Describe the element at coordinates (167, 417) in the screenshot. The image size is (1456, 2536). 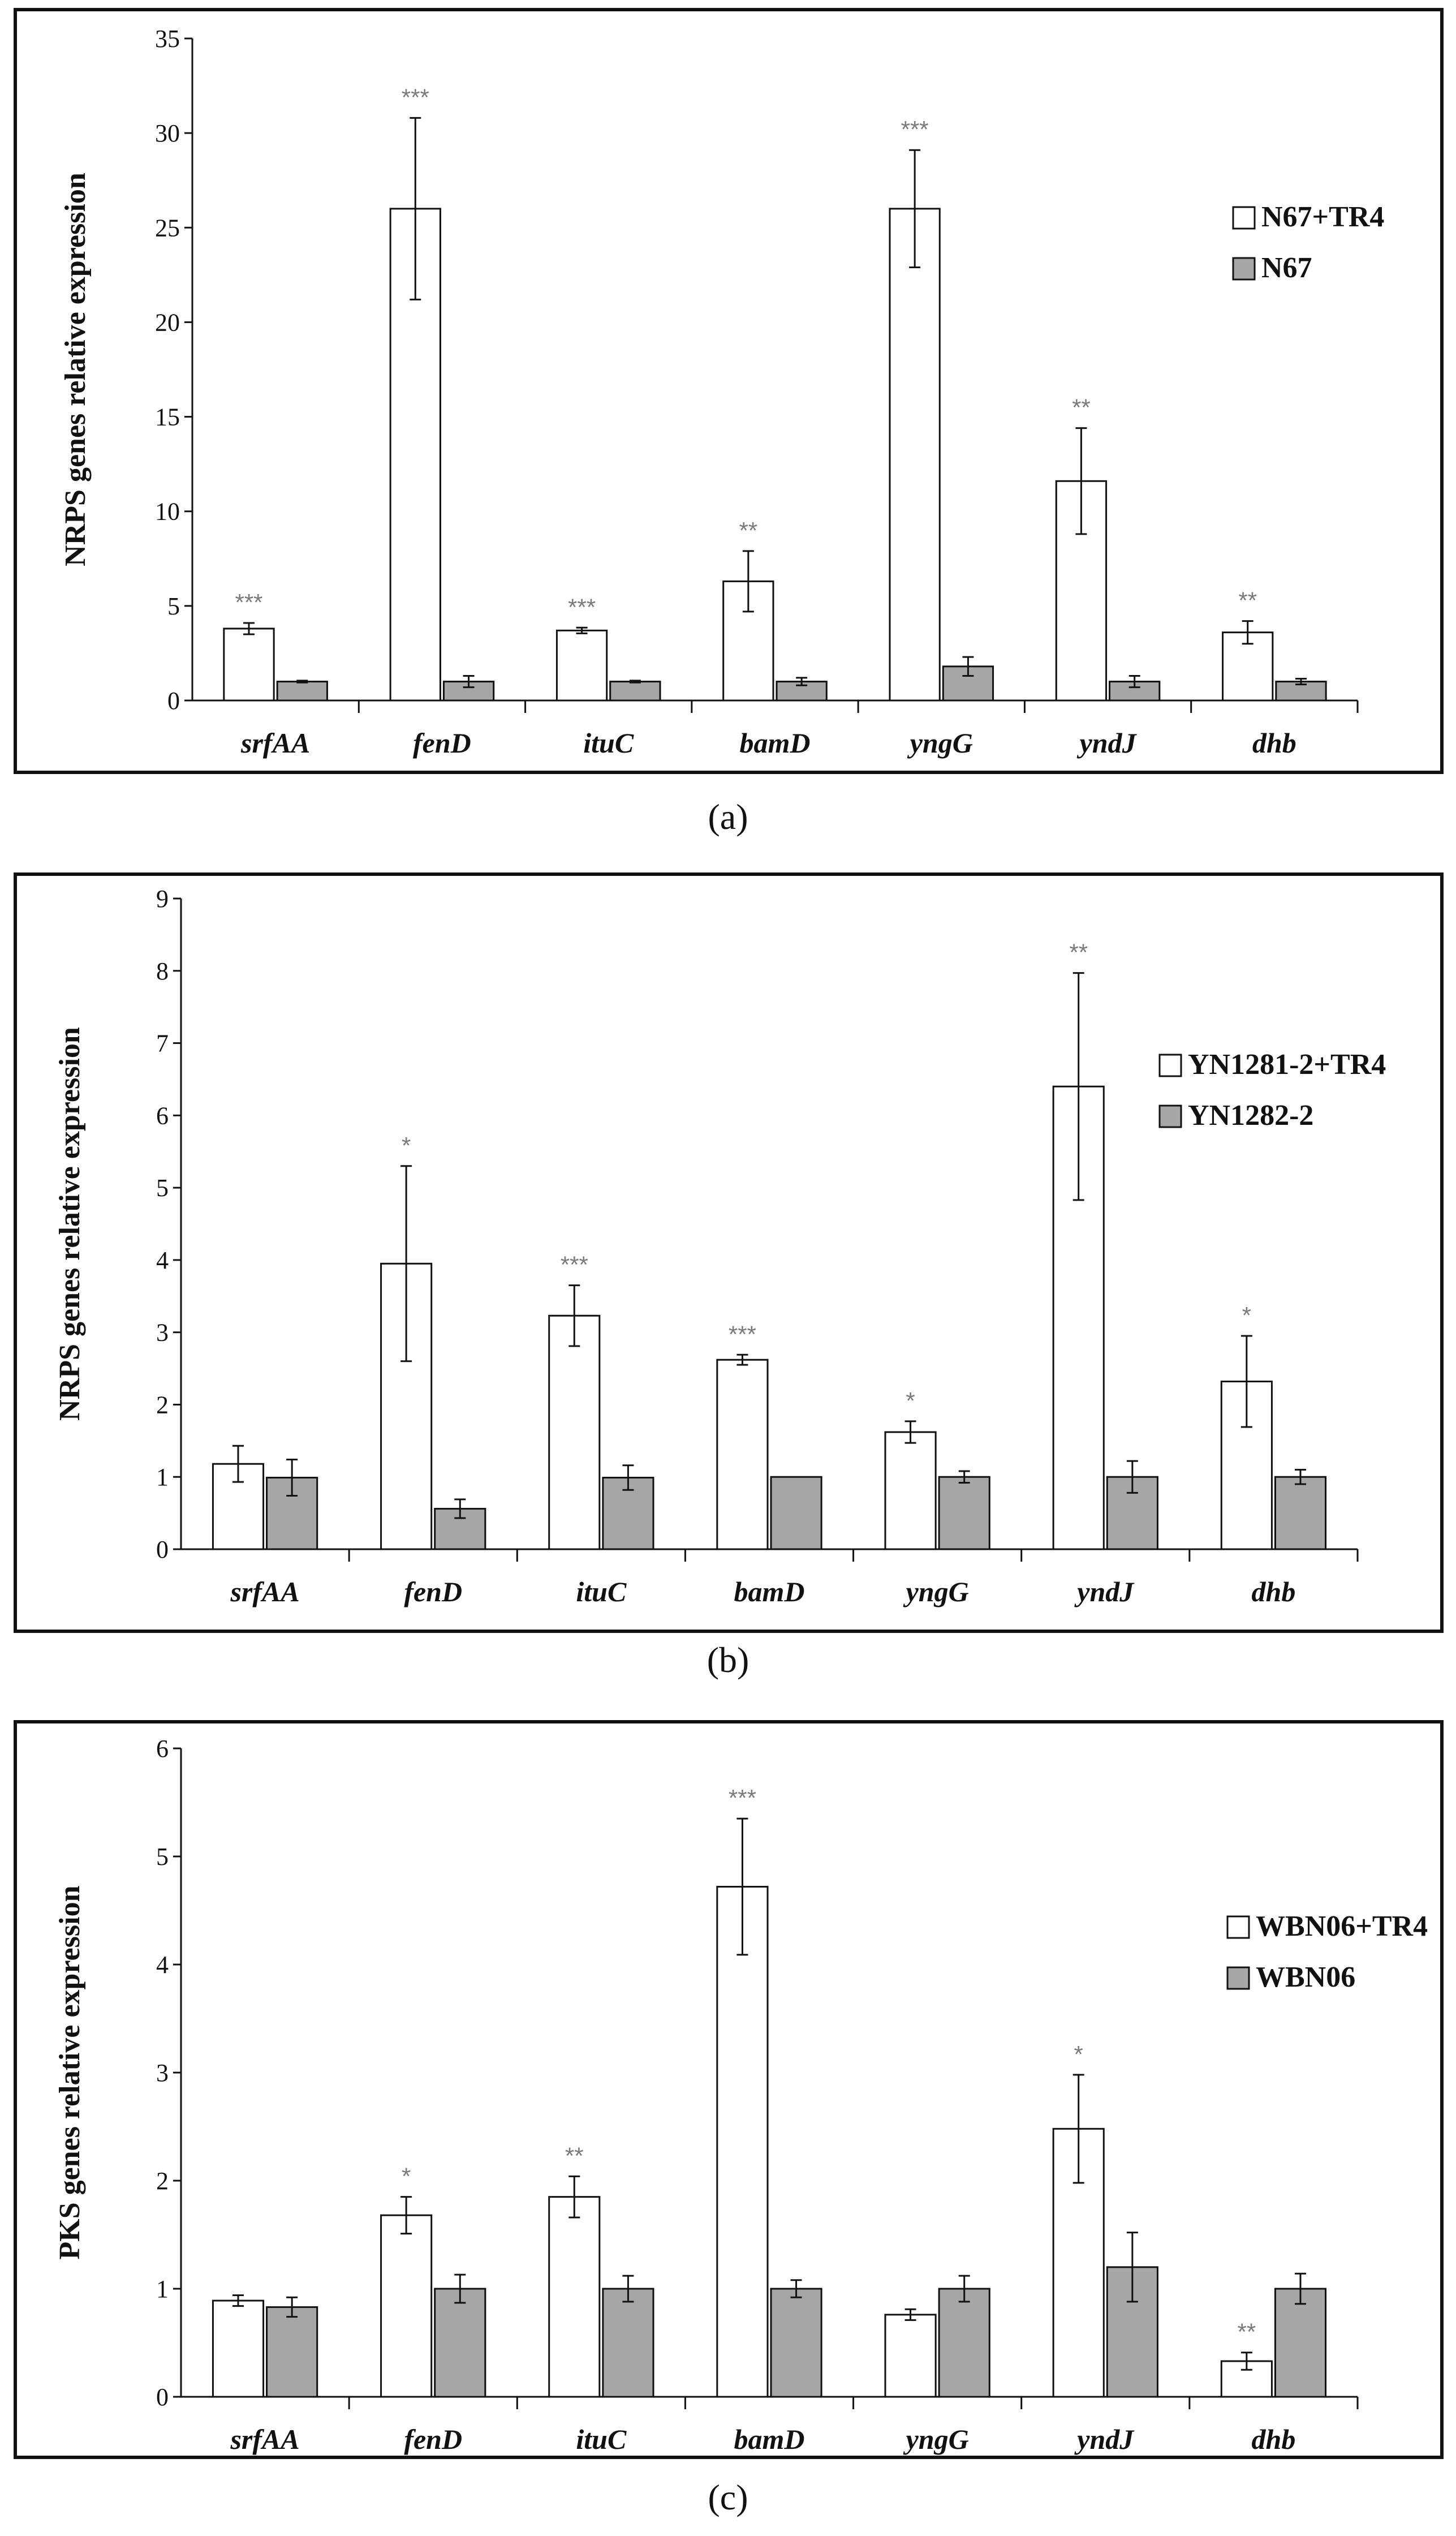
I see `y-tick-label: 15` at that location.